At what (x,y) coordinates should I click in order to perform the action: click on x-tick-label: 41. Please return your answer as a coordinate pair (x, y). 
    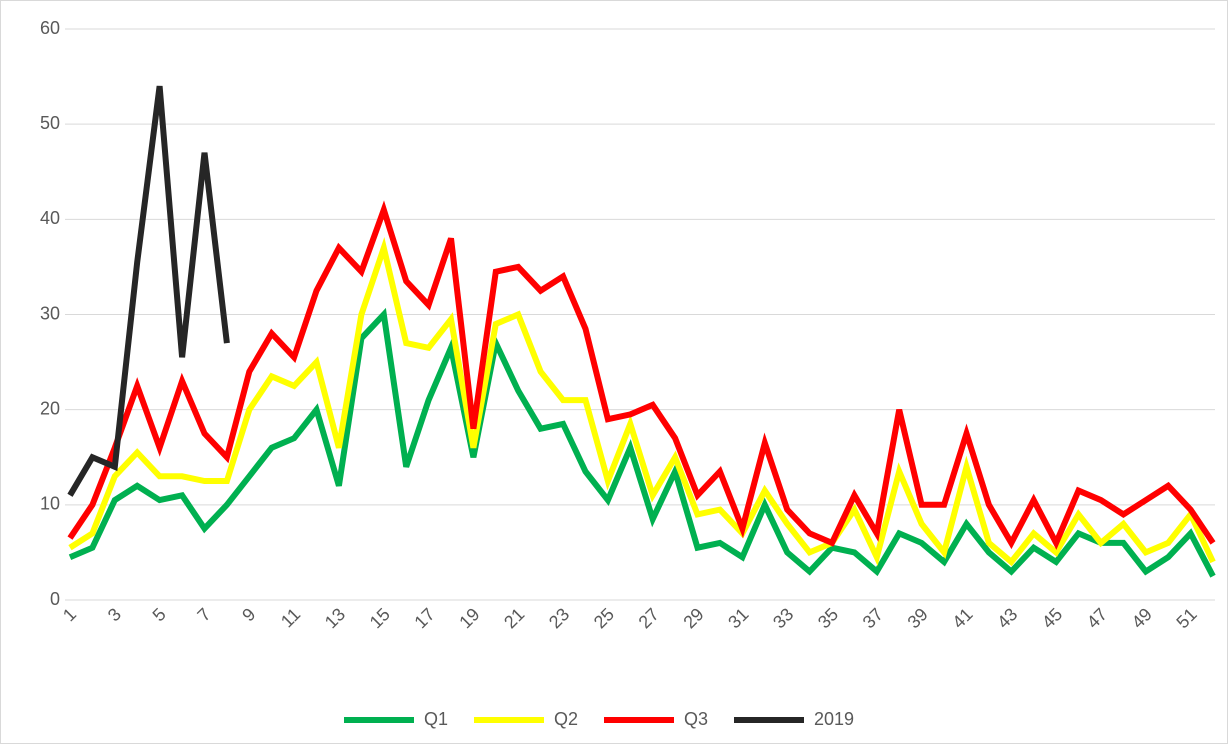
    Looking at the image, I should click on (962, 618).